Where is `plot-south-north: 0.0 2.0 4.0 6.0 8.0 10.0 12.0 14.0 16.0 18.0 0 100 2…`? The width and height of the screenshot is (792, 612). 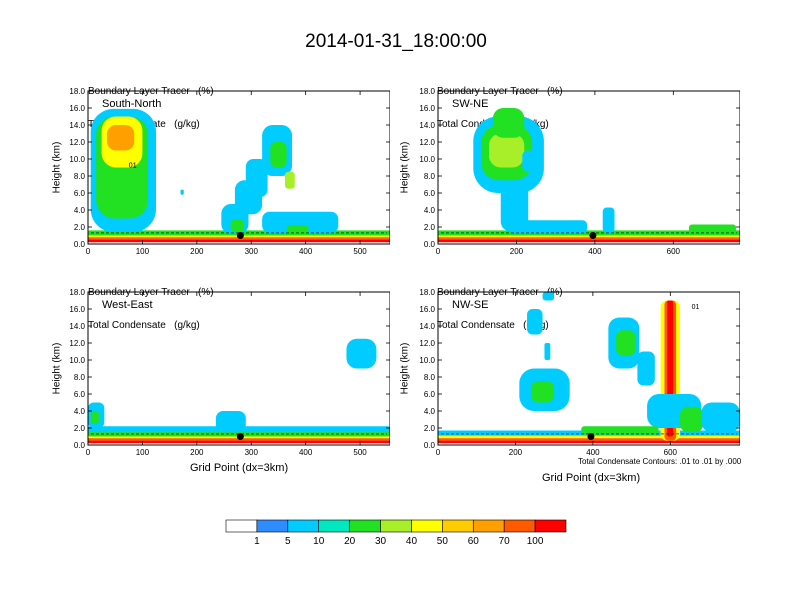 plot-south-north: 0.0 2.0 4.0 6.0 8.0 10.0 12.0 14.0 16.0 18.0 0 100 2… is located at coordinates (229, 171).